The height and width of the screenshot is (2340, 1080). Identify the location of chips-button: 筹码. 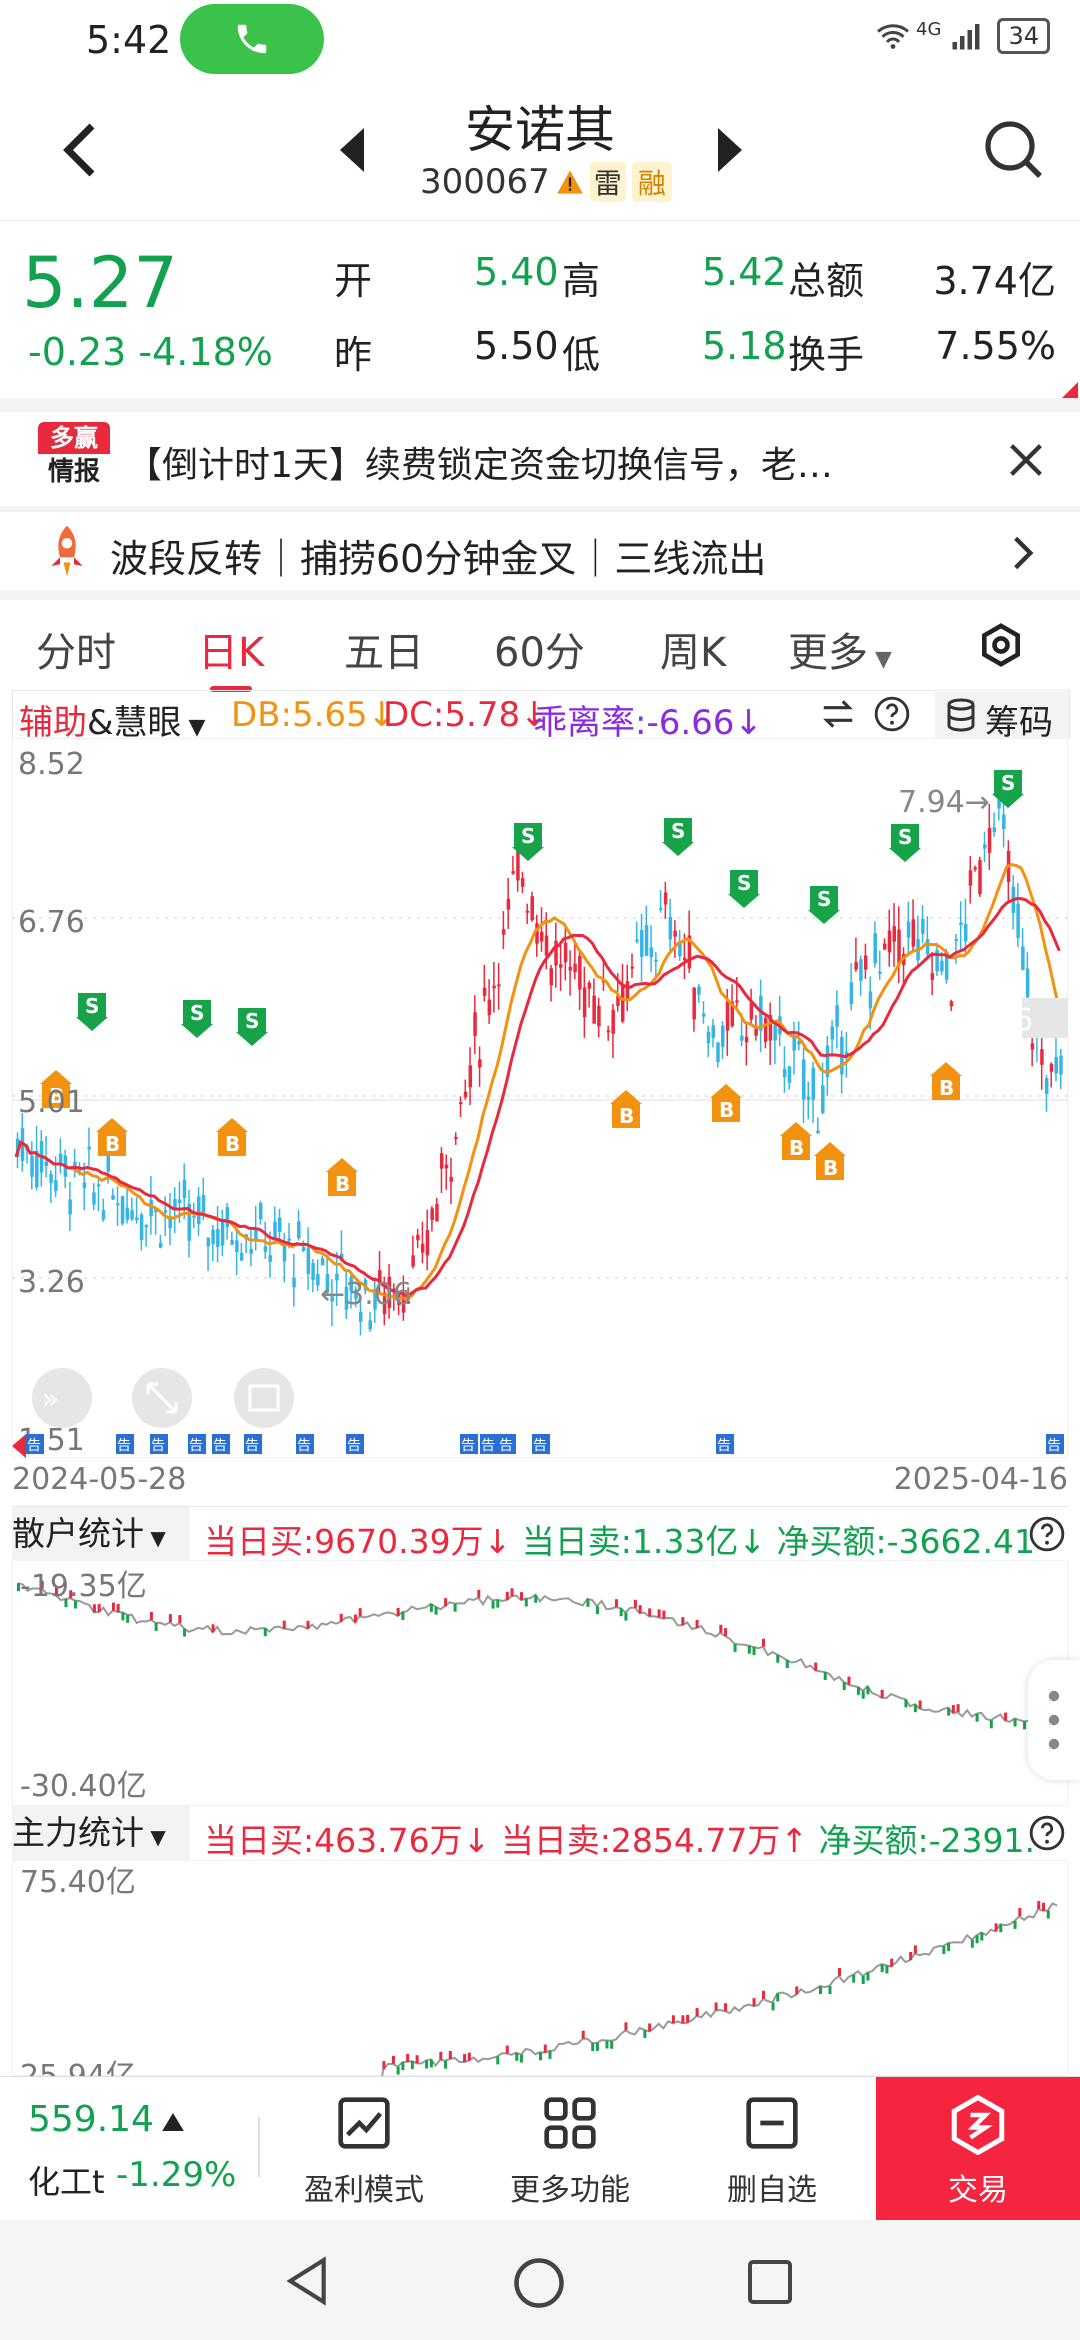
(1002, 716).